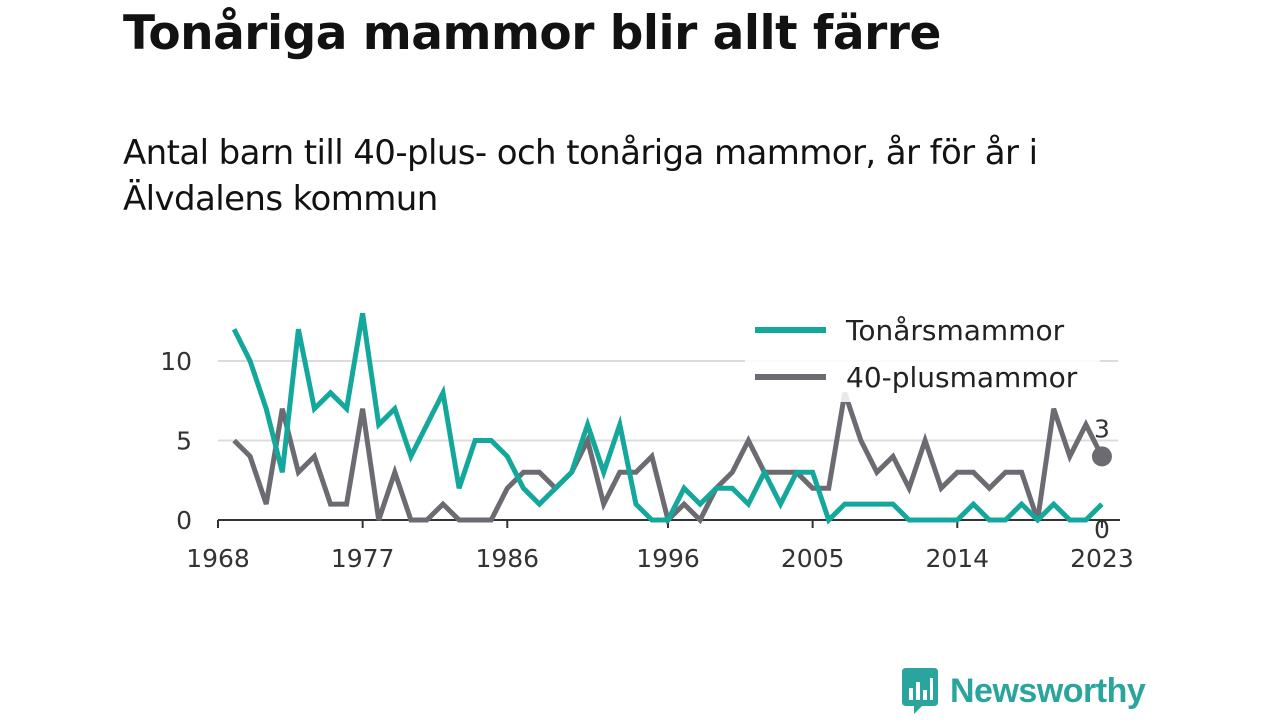  I want to click on x-tick-label: 2014, so click(957, 558).